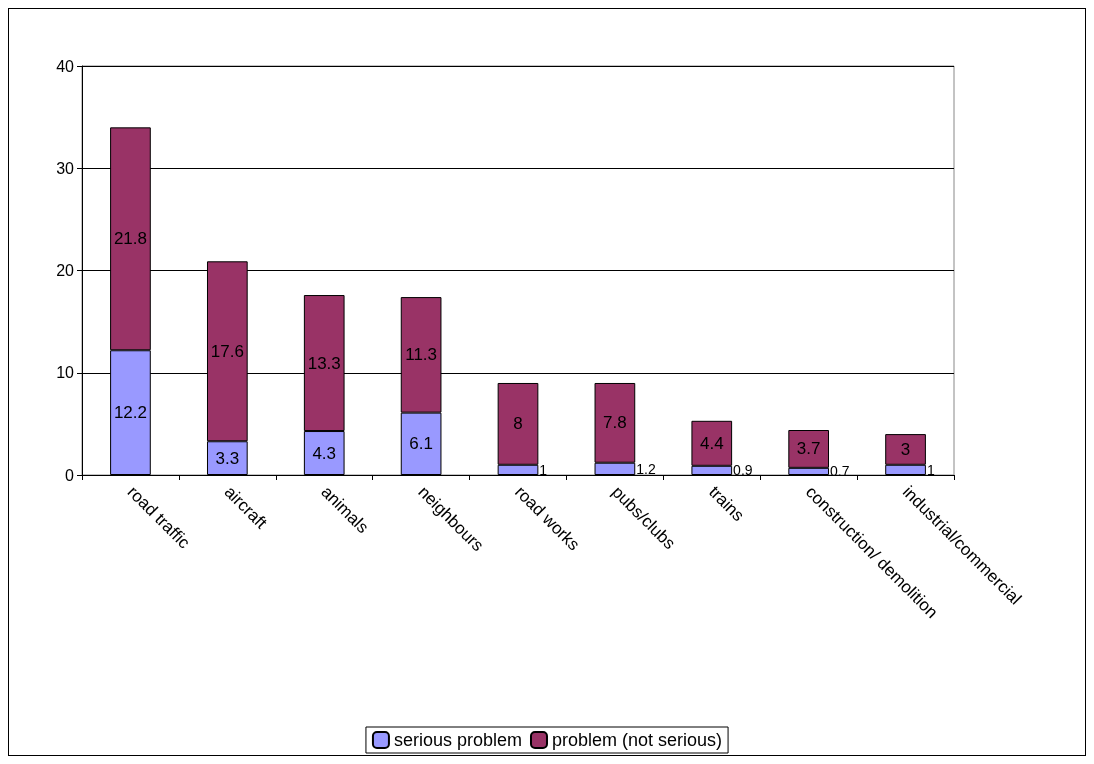 This screenshot has height=764, width=1094. What do you see at coordinates (65, 373) in the screenshot?
I see `y-tick-label: 10` at bounding box center [65, 373].